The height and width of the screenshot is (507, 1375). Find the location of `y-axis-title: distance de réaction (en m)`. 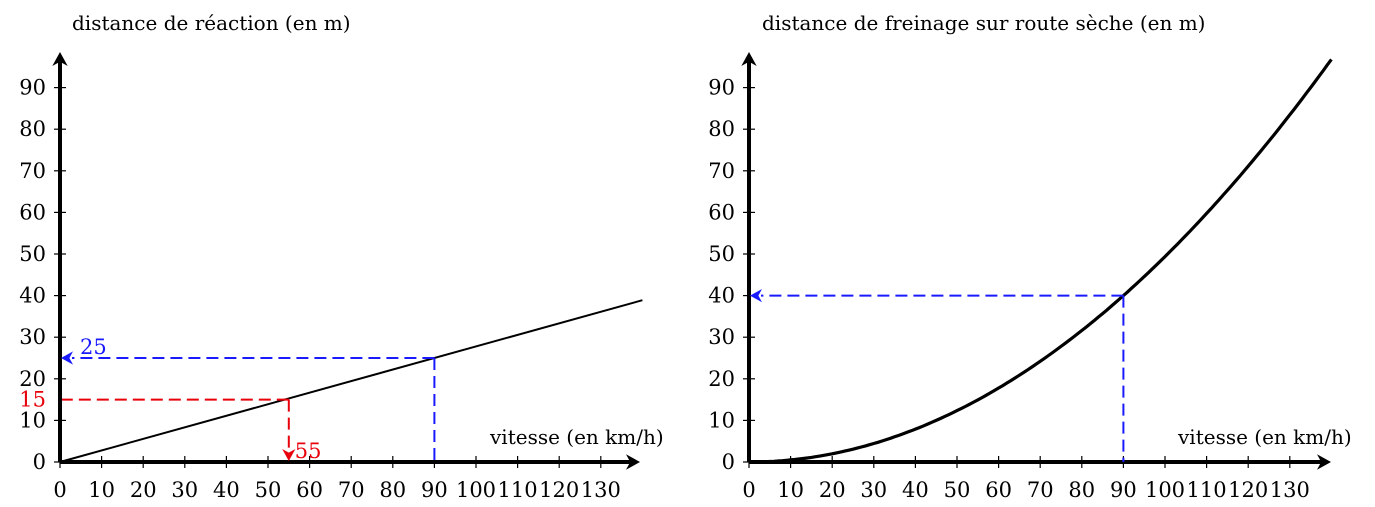

y-axis-title: distance de réaction (en m) is located at coordinates (211, 23).